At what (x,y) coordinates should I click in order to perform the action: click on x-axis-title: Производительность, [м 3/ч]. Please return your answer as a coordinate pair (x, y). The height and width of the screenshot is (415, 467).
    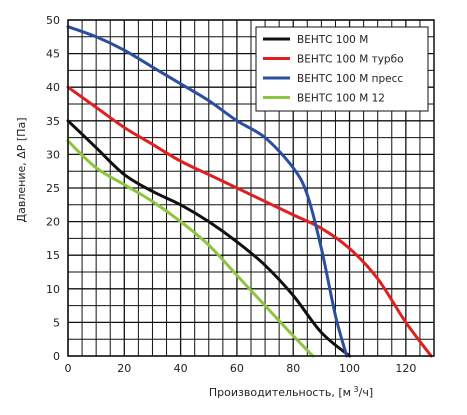
    Looking at the image, I should click on (291, 392).